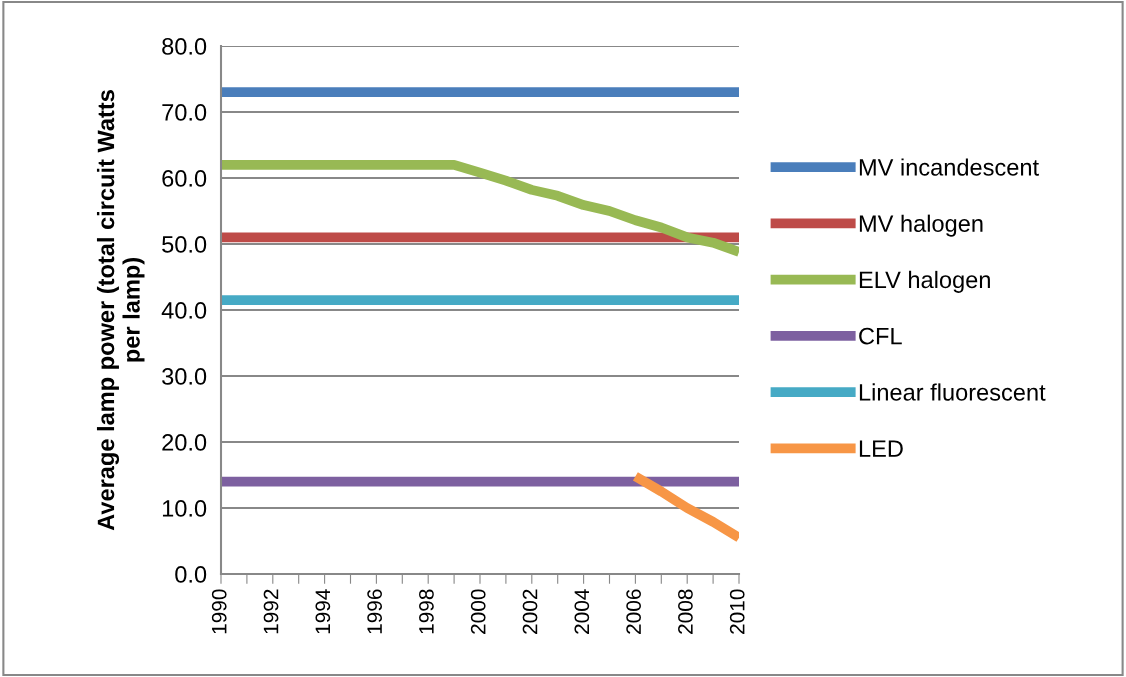 This screenshot has width=1126, height=677. What do you see at coordinates (184, 46) in the screenshot?
I see `y-tick-label: 80.0` at bounding box center [184, 46].